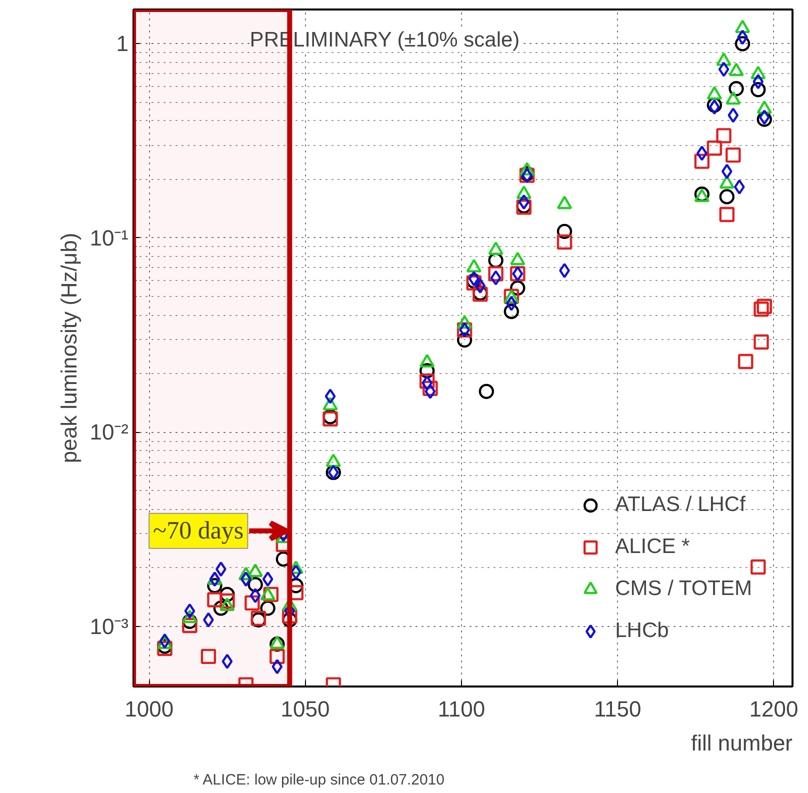 The width and height of the screenshot is (808, 793). Describe the element at coordinates (683, 589) in the screenshot. I see `legend-label: CMS / TOTEM` at that location.